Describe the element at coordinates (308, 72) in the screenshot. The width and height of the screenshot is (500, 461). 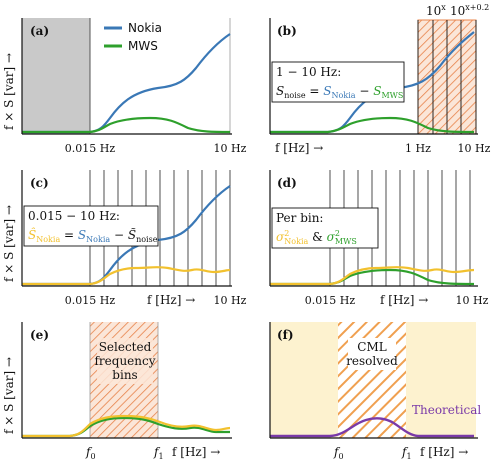
I see `annotation-range: 1 − 10 Hz:` at that location.